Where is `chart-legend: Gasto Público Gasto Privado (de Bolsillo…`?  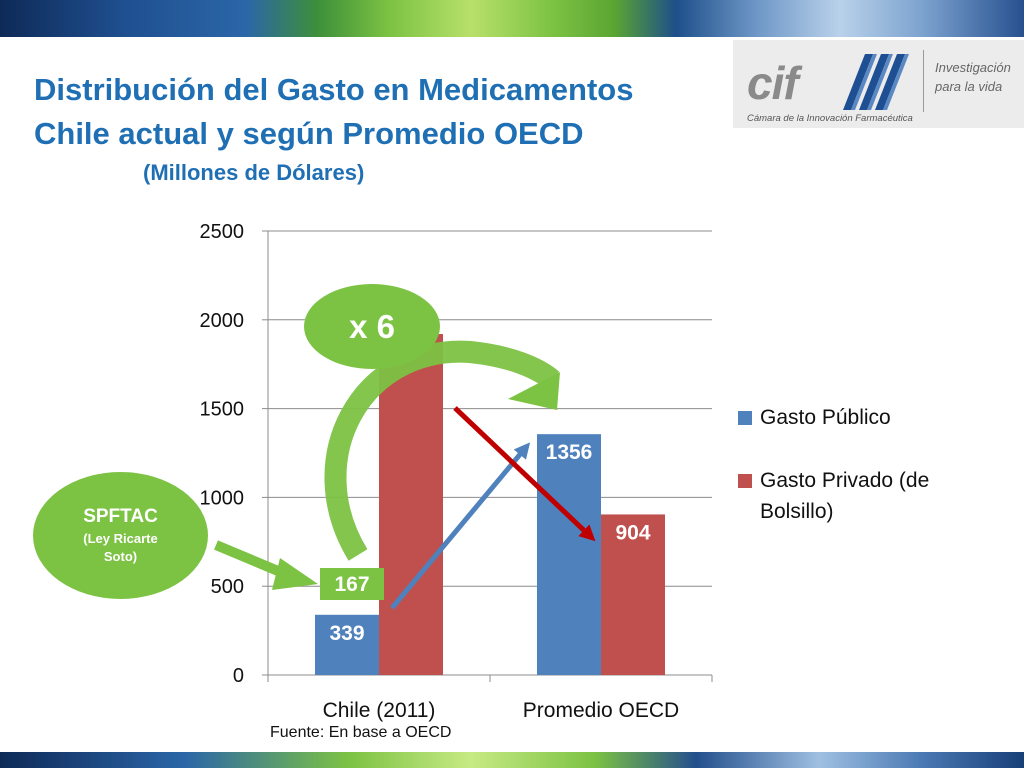
chart-legend: Gasto Público Gasto Privado (de Bolsillo… is located at coordinates (859, 480).